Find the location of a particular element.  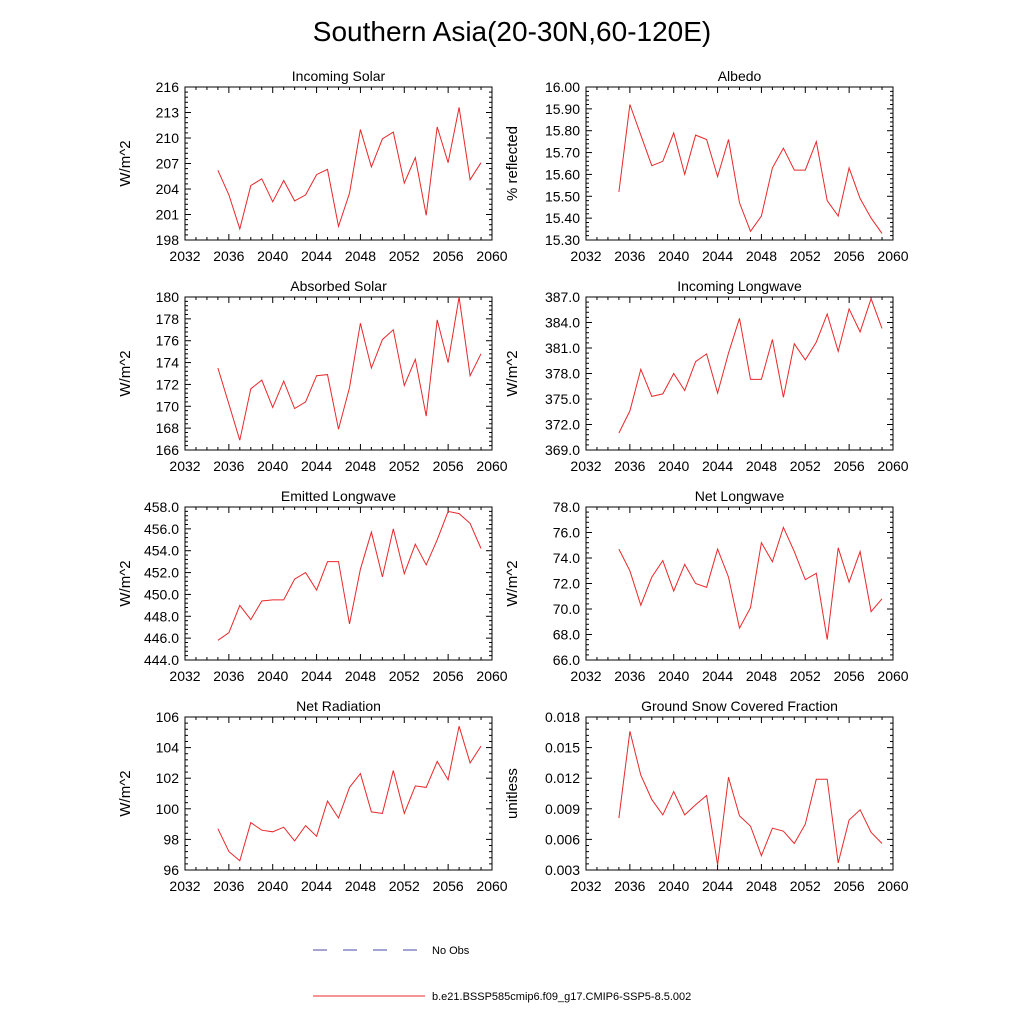

y-tick-label: 201 is located at coordinates (168, 215).